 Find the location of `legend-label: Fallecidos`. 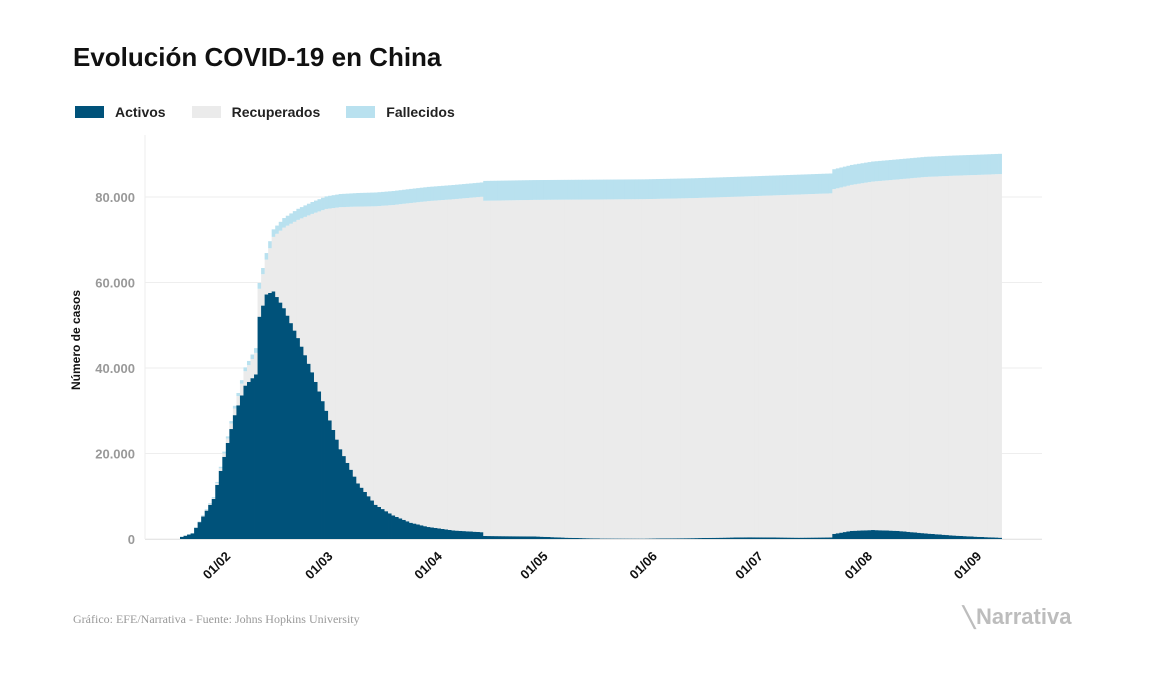

legend-label: Fallecidos is located at coordinates (420, 112).